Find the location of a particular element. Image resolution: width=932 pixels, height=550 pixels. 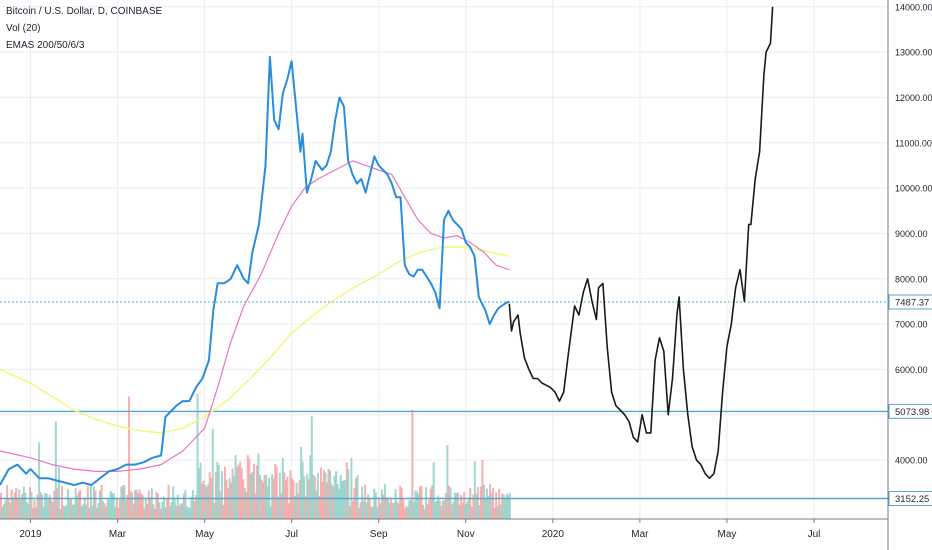

price-label: 7487.37 is located at coordinates (912, 303).